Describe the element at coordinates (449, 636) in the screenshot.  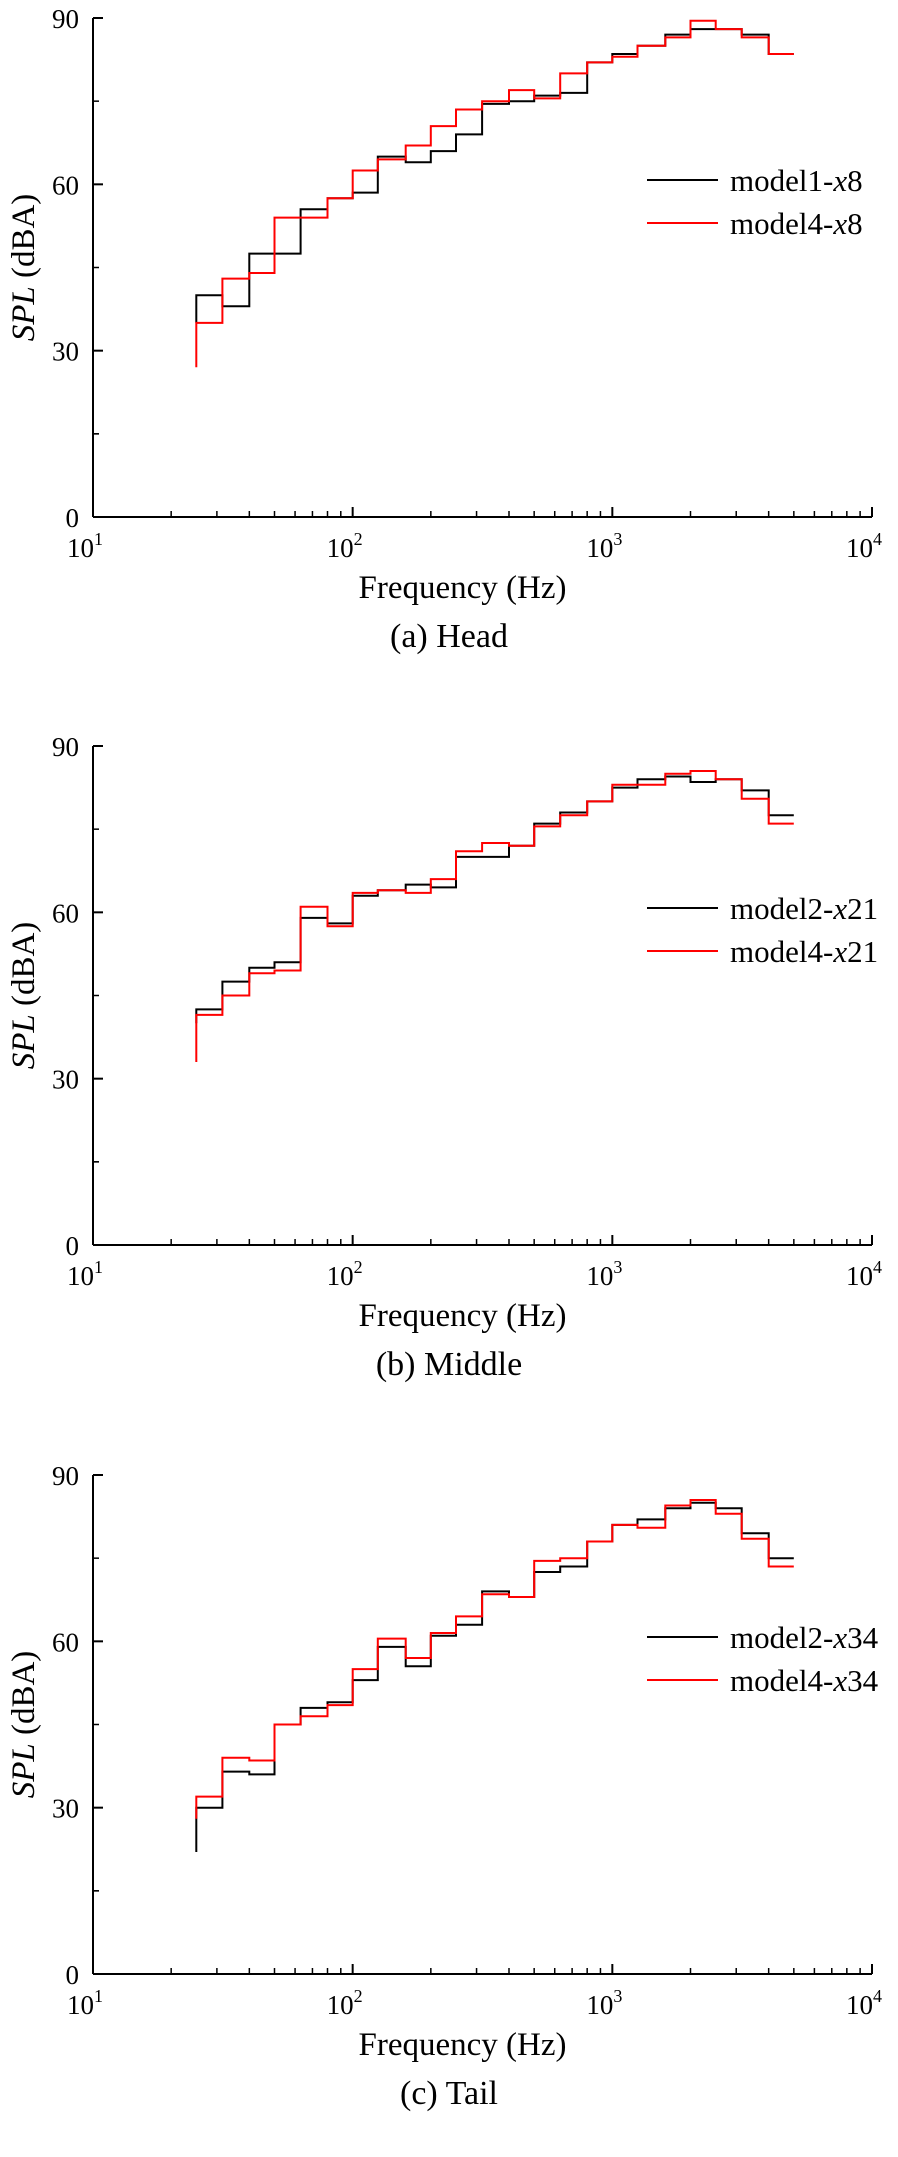
I see `caption-head: (a) Head` at that location.